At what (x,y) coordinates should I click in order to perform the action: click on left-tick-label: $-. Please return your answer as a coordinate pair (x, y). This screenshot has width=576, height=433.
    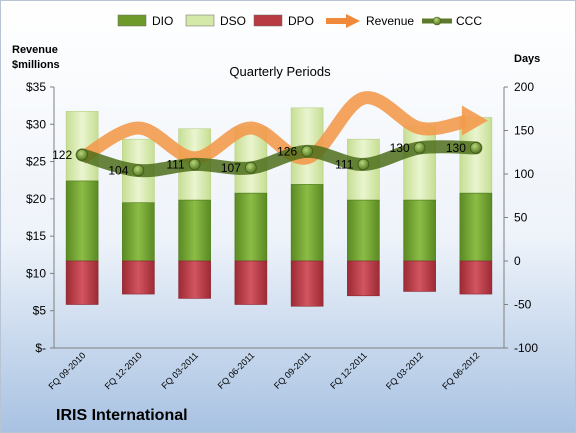
    Looking at the image, I should click on (40, 348).